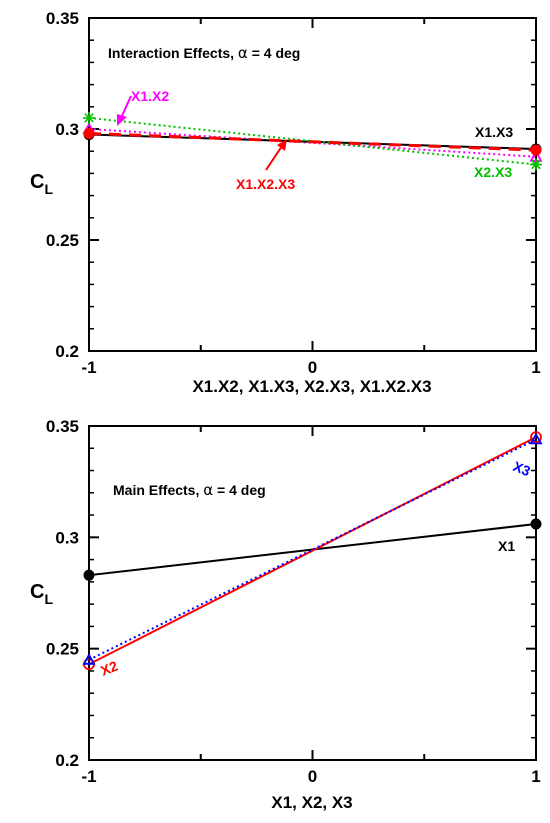  What do you see at coordinates (124, 110) in the screenshot?
I see `callout-arrow-x1-x2` at bounding box center [124, 110].